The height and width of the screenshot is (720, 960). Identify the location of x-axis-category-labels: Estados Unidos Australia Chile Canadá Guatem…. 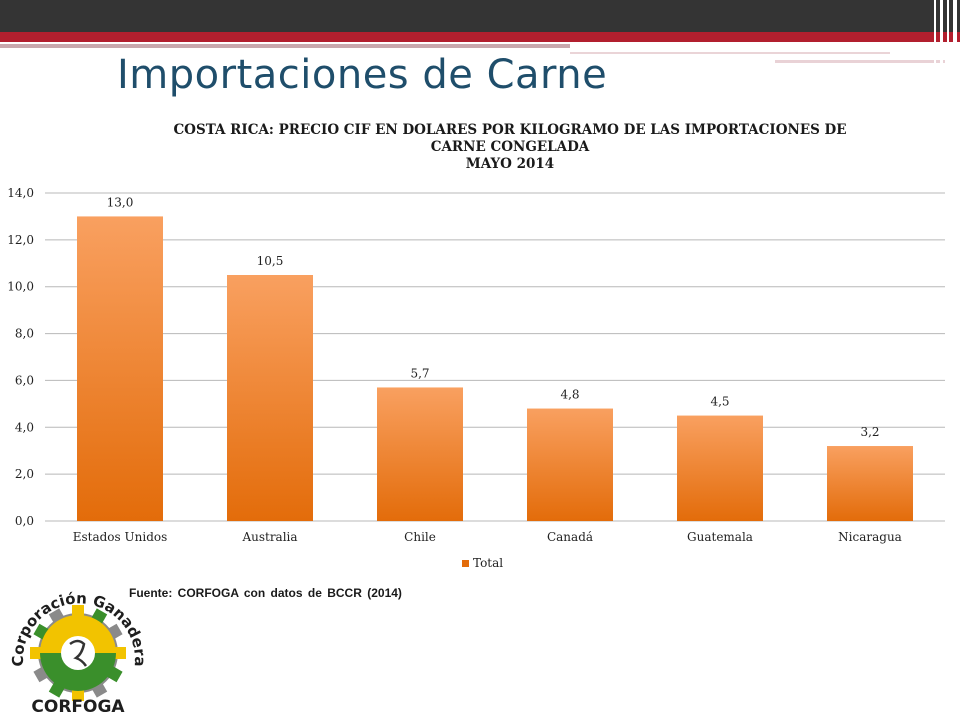
(487, 537).